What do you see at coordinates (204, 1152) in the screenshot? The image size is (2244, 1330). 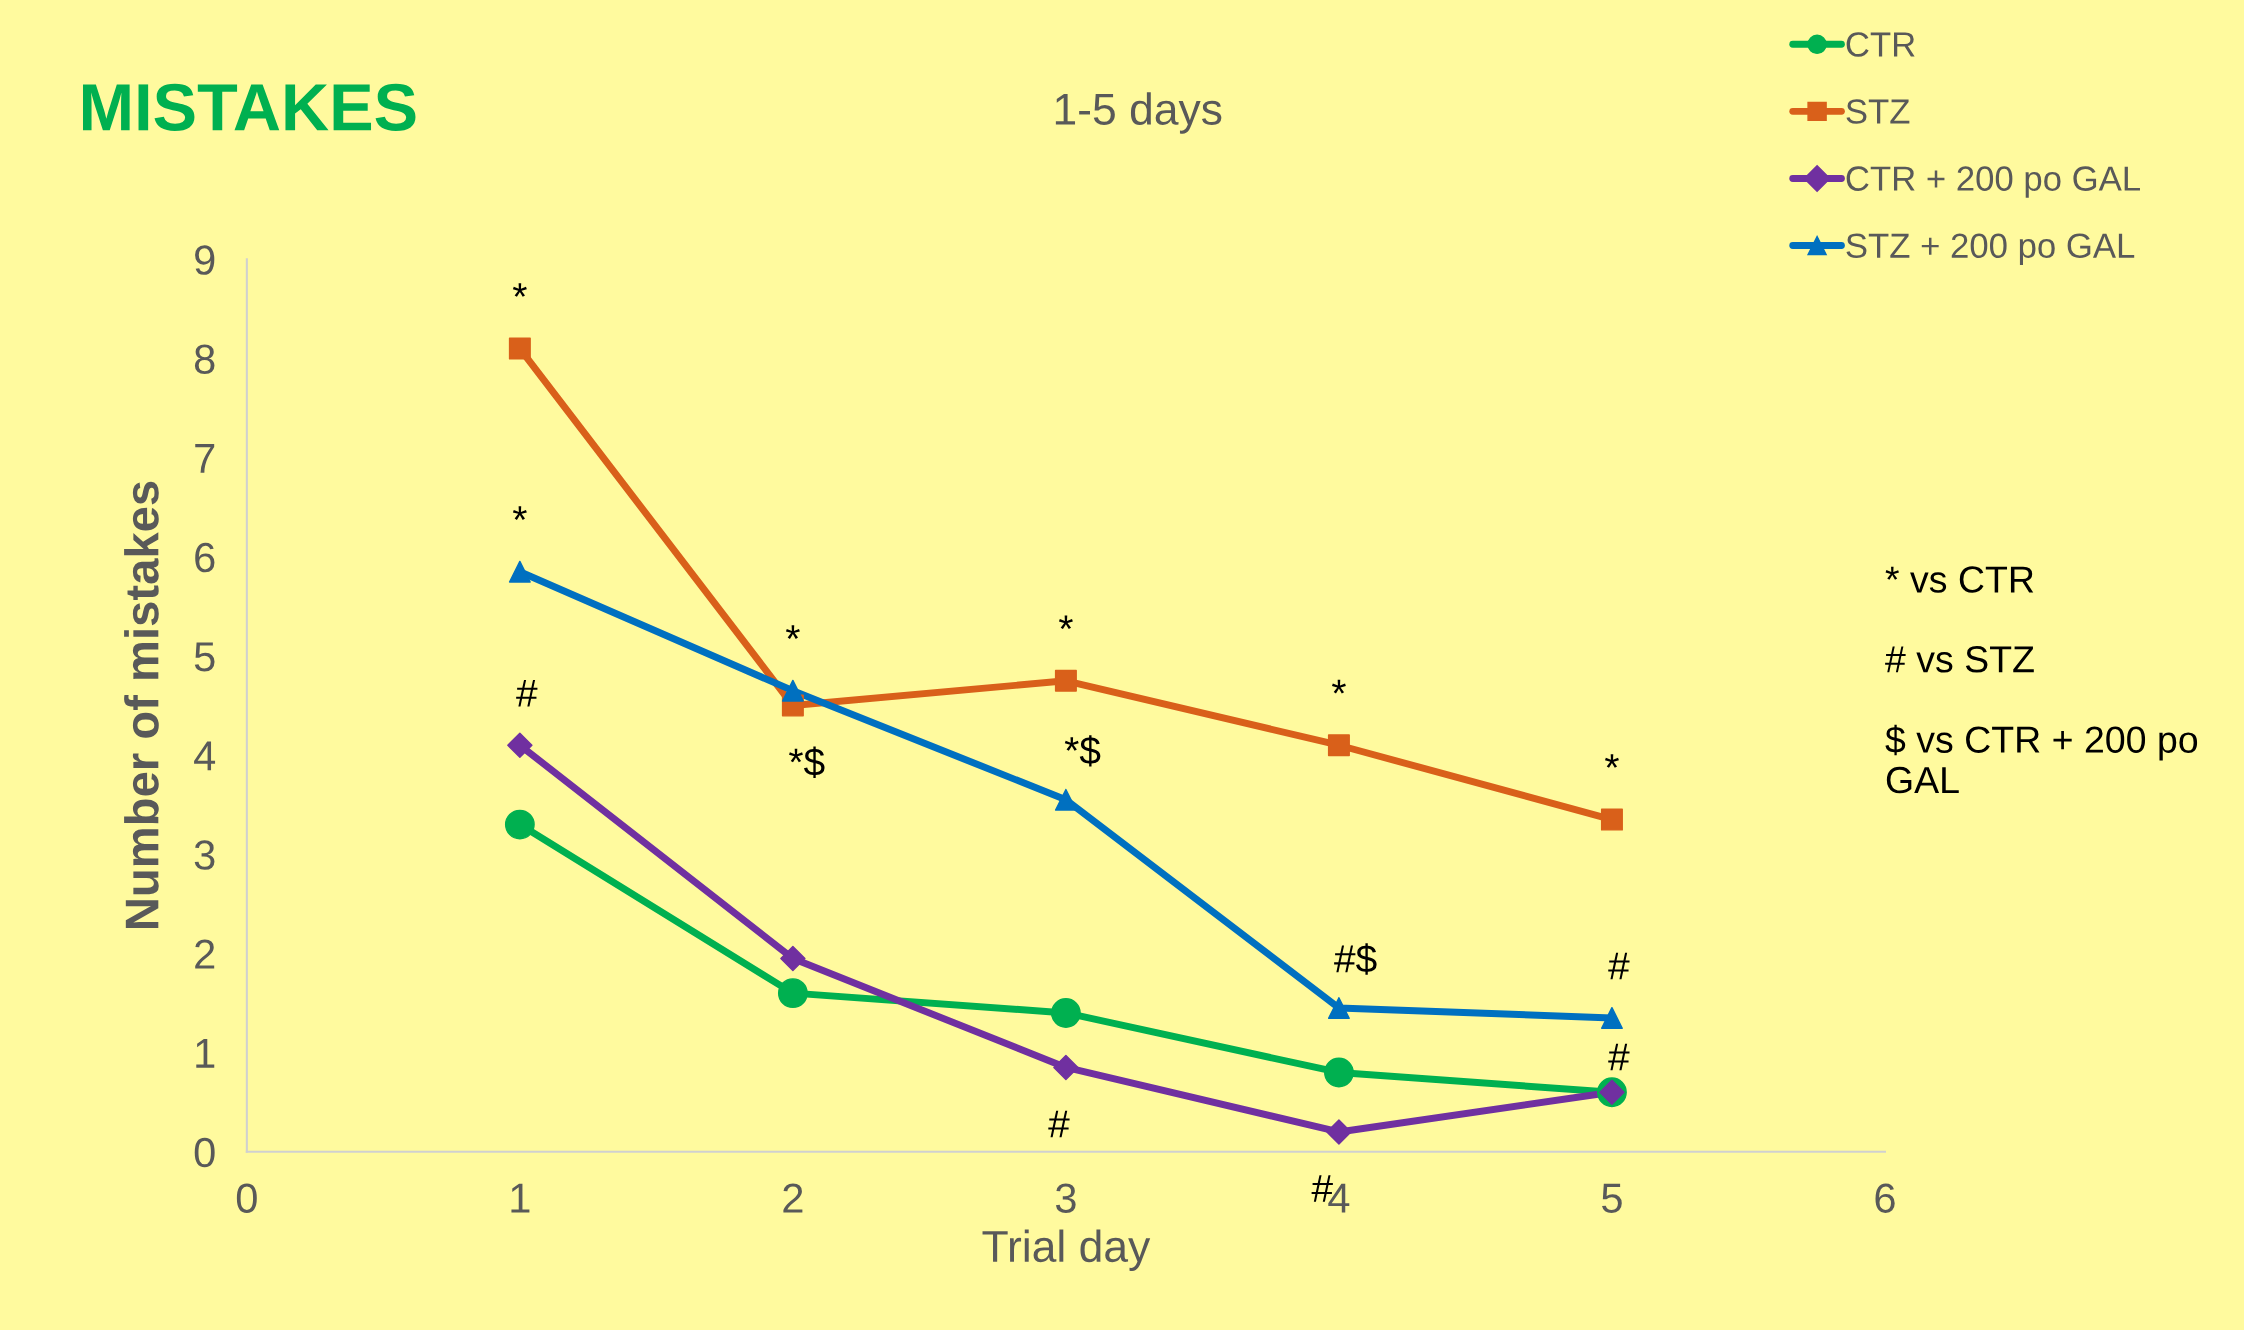 I see `y-tick-label: 0` at bounding box center [204, 1152].